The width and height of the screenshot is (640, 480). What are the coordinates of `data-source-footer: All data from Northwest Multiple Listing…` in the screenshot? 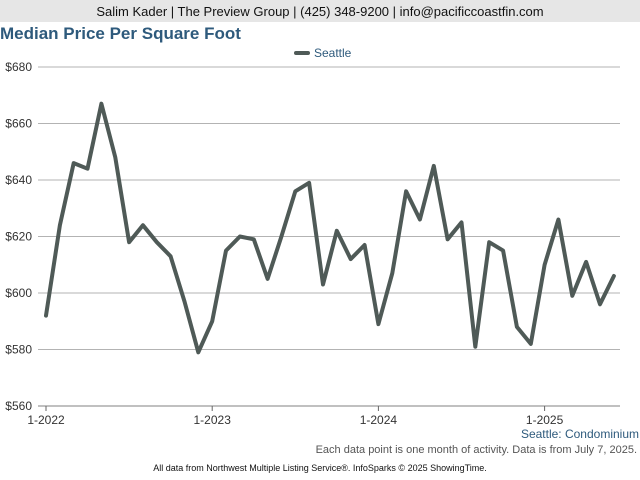 It's located at (320, 468).